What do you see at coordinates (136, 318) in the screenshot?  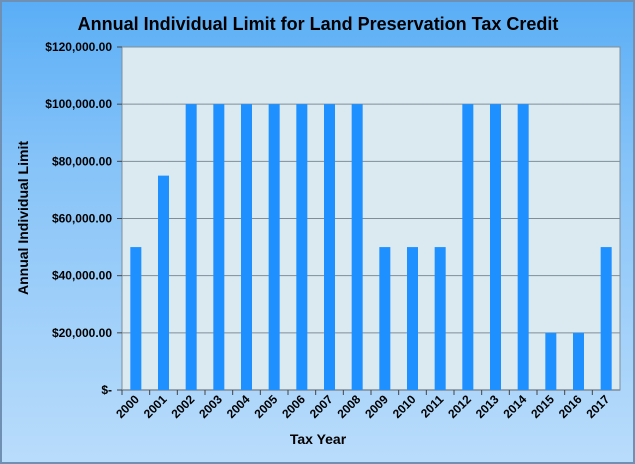 I see `bar-2000` at bounding box center [136, 318].